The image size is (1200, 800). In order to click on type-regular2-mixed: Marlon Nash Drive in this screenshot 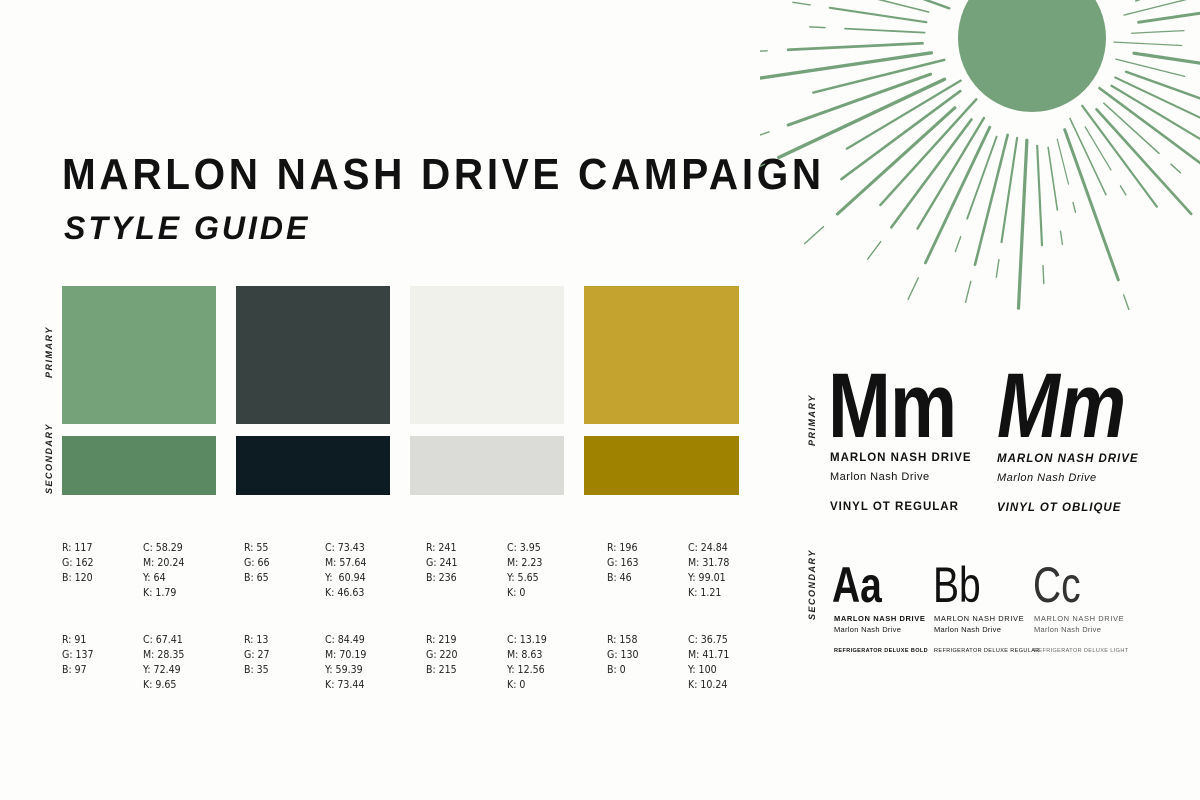, I will do `click(968, 629)`.